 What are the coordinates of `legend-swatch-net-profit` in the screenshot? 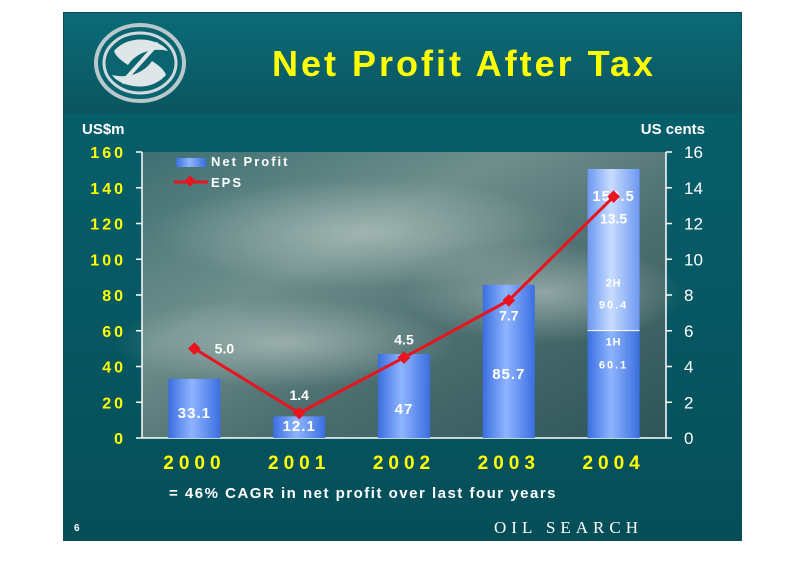 It's located at (191, 162).